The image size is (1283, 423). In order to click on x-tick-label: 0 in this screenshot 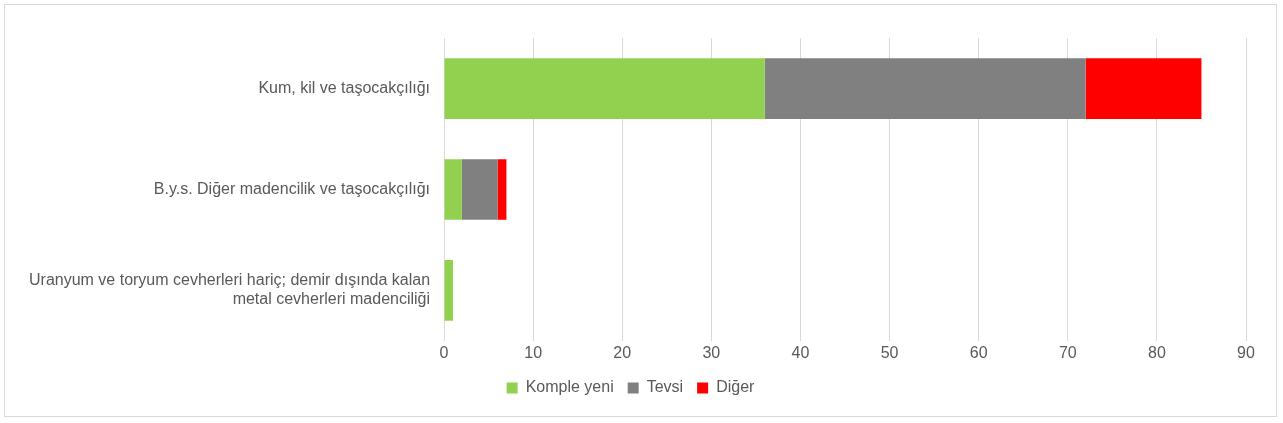, I will do `click(444, 352)`.